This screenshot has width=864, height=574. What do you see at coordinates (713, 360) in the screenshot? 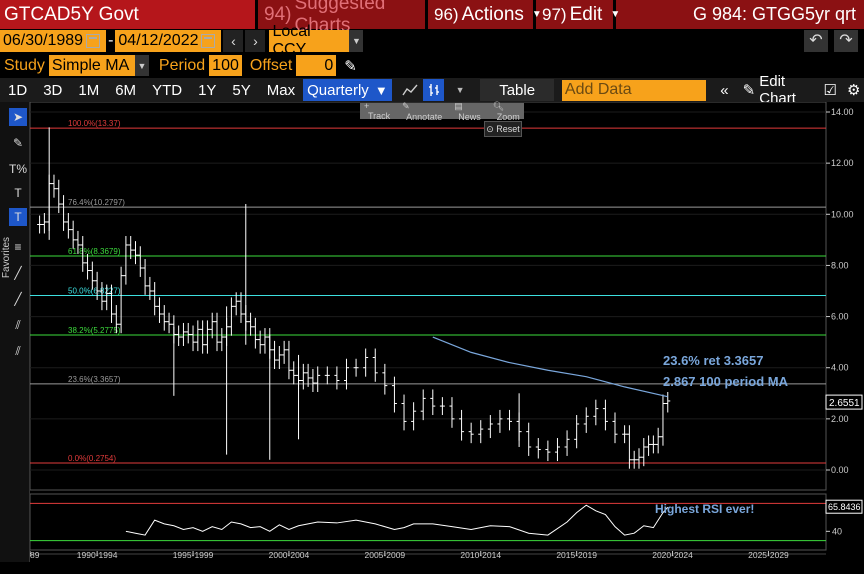
I see `fib-annotation: 23.6% ret 3.3657` at bounding box center [713, 360].